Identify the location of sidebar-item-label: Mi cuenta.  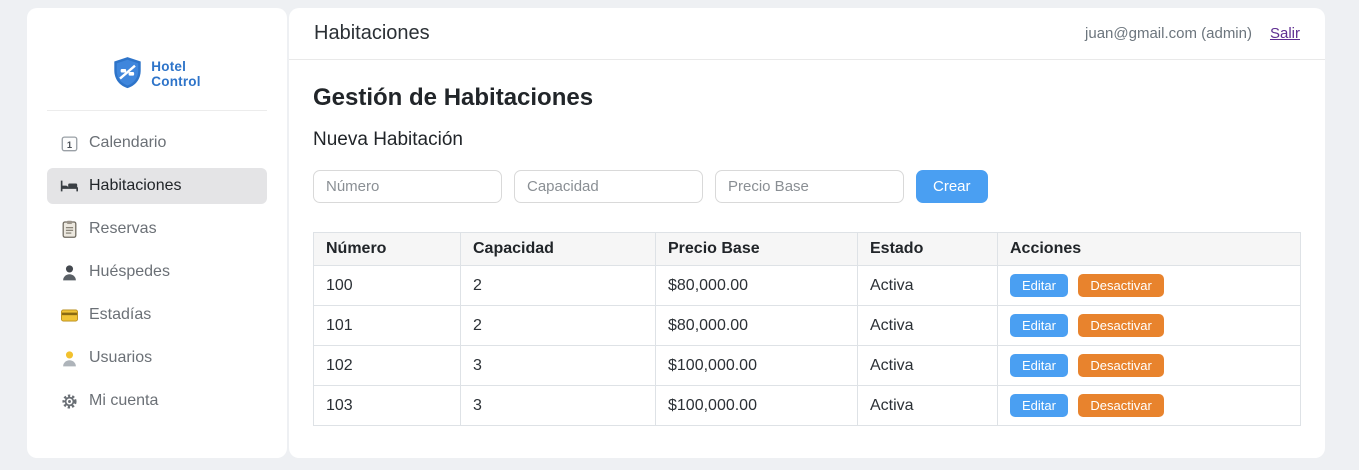
(124, 400).